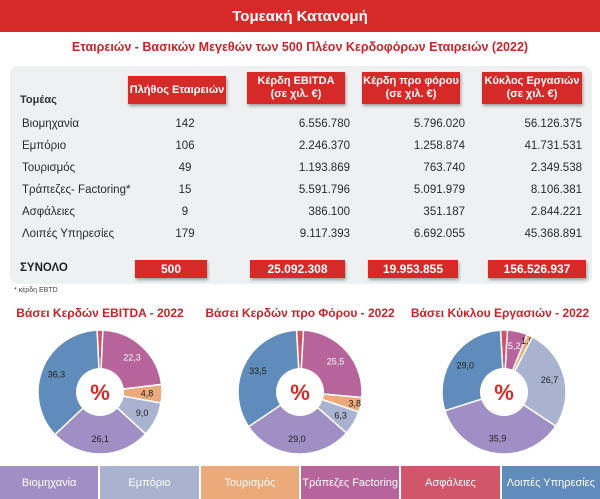 The width and height of the screenshot is (600, 499). I want to click on revenue-cell: 56.126.375, so click(553, 124).